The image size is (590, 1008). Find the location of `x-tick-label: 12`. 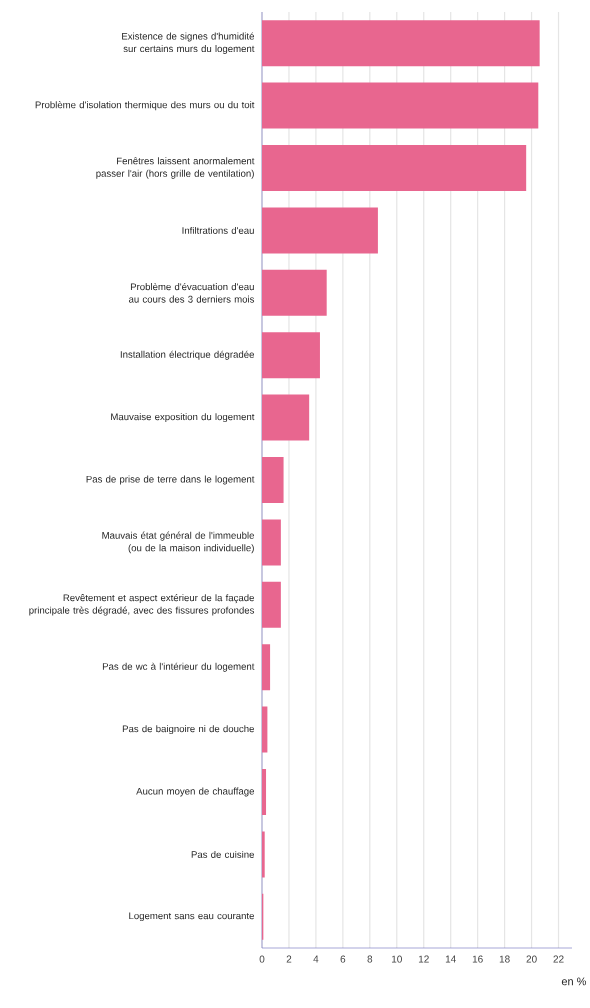

x-tick-label: 12 is located at coordinates (423, 959).